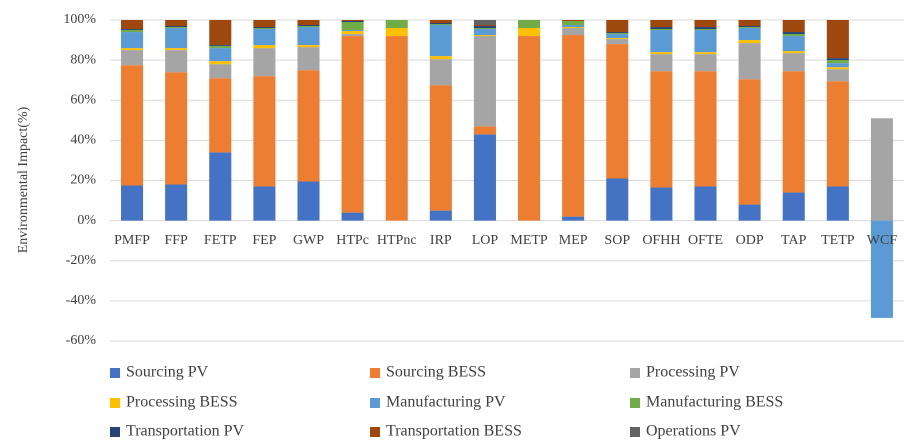 Image resolution: width=907 pixels, height=446 pixels. Describe the element at coordinates (714, 402) in the screenshot. I see `legend-label: Manufacturing BESS` at that location.